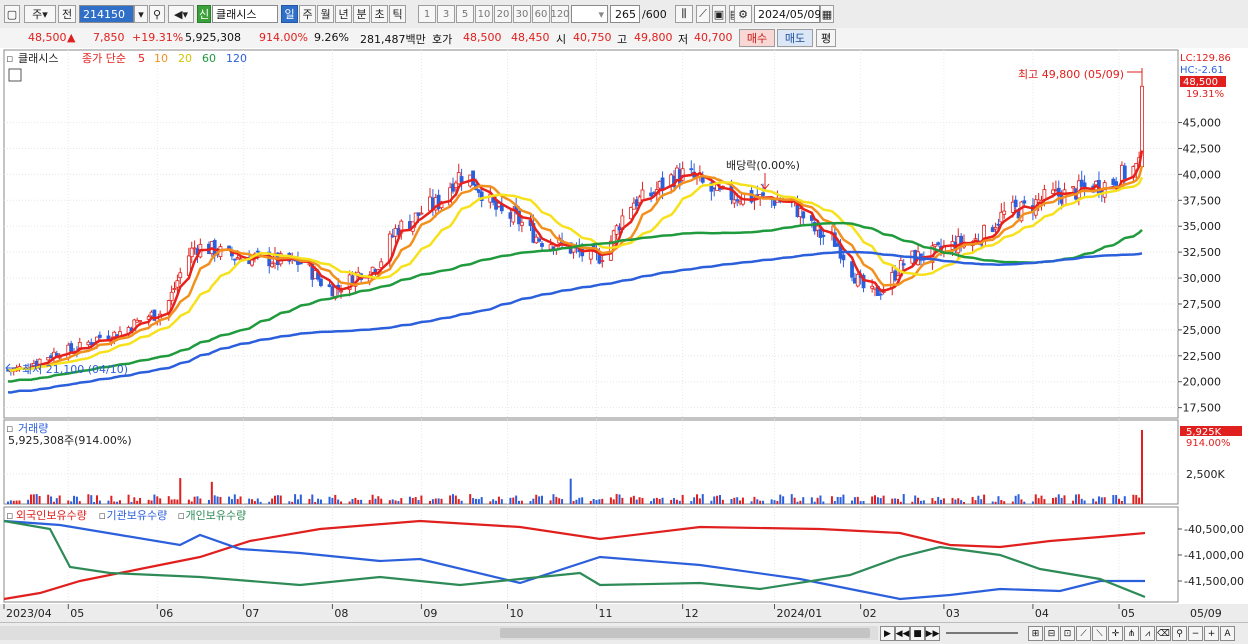 The width and height of the screenshot is (1248, 644). Describe the element at coordinates (106, 14) in the screenshot. I see `code-input: 214150` at that location.